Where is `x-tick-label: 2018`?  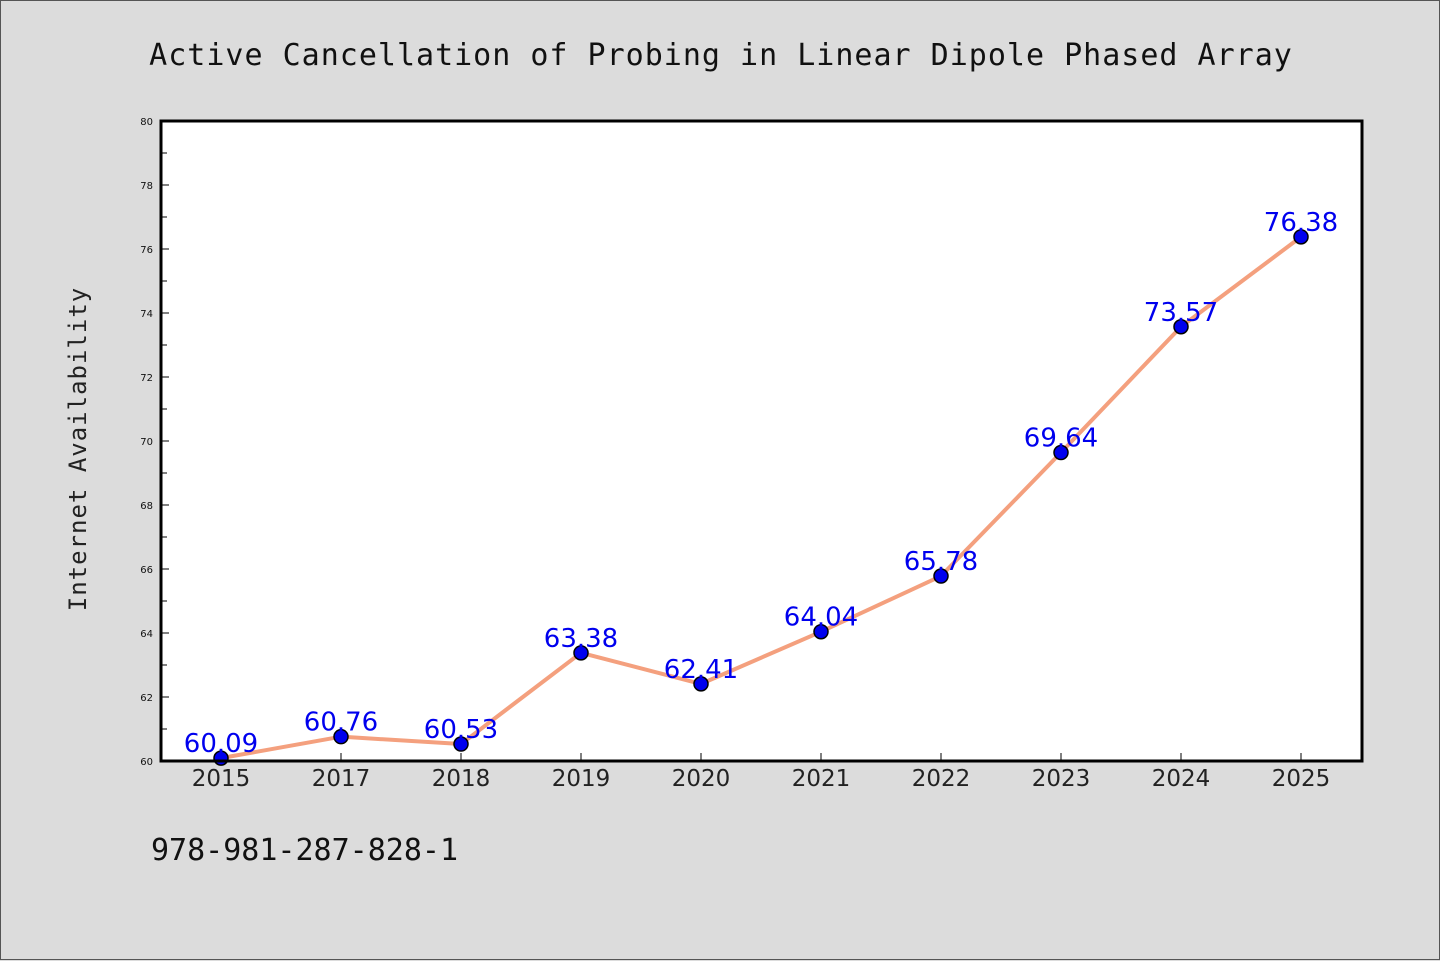
x-tick-label: 2018 is located at coordinates (461, 779).